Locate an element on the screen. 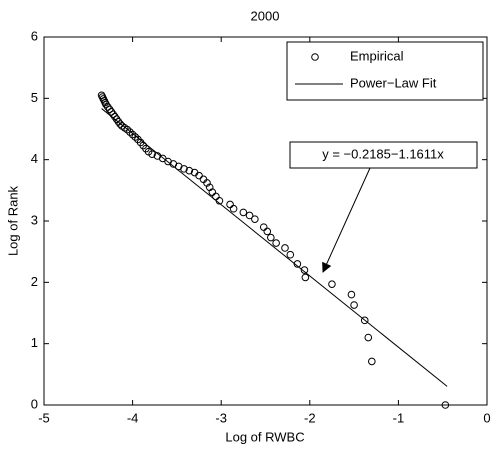  legend-marker is located at coordinates (315, 57).